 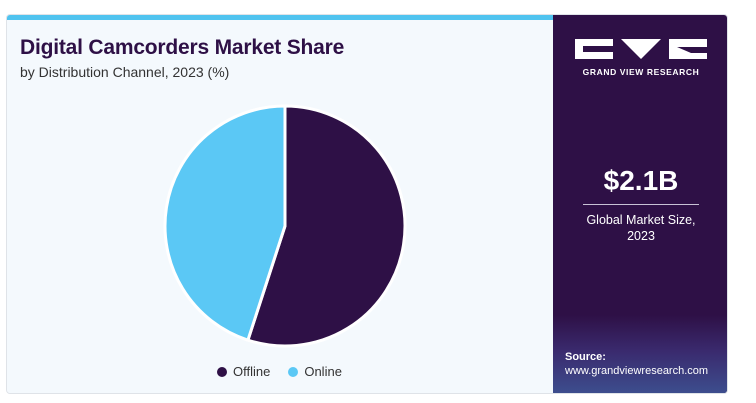 I want to click on legend-swatch-offline, so click(x=222, y=371).